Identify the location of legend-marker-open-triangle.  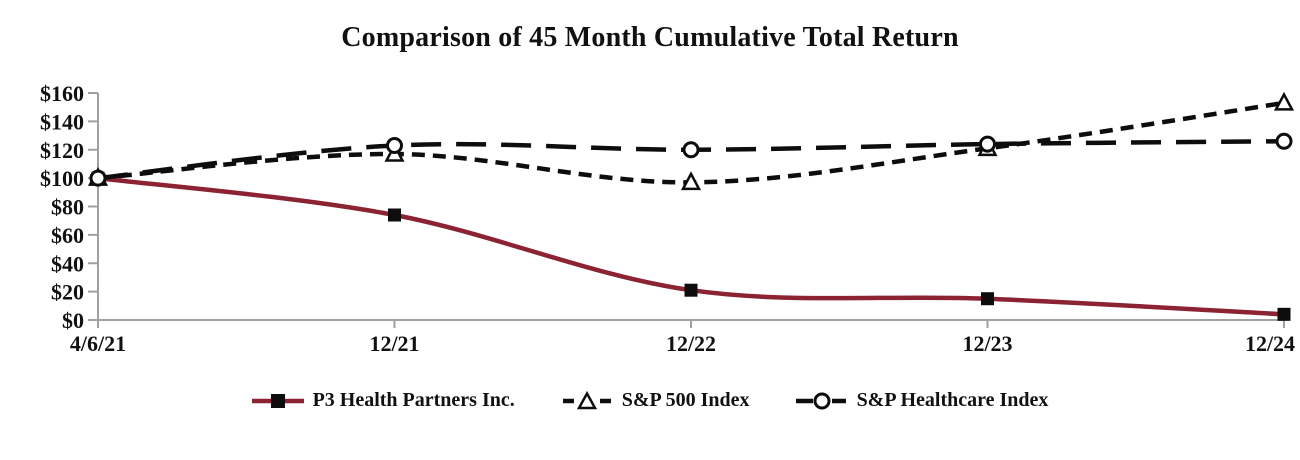
(586, 399).